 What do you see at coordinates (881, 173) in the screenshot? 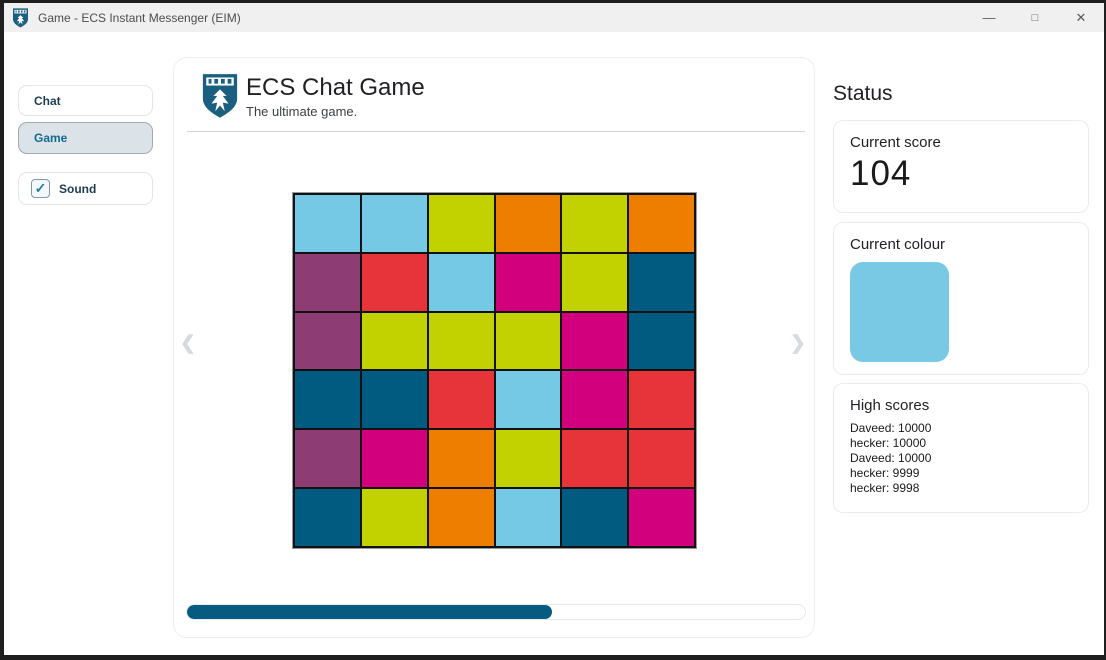
I see `current-score-value: 104` at bounding box center [881, 173].